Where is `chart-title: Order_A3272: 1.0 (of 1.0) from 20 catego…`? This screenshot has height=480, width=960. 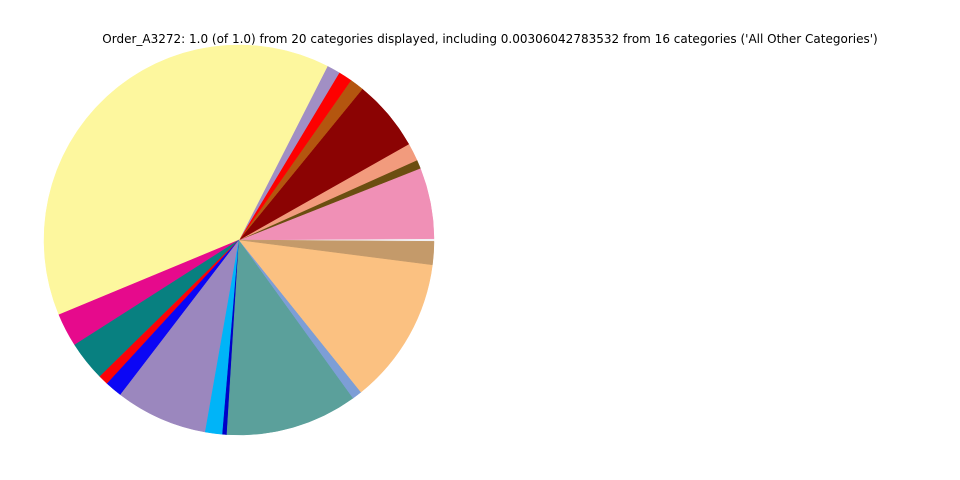 chart-title: Order_A3272: 1.0 (of 1.0) from 20 catego… is located at coordinates (490, 39).